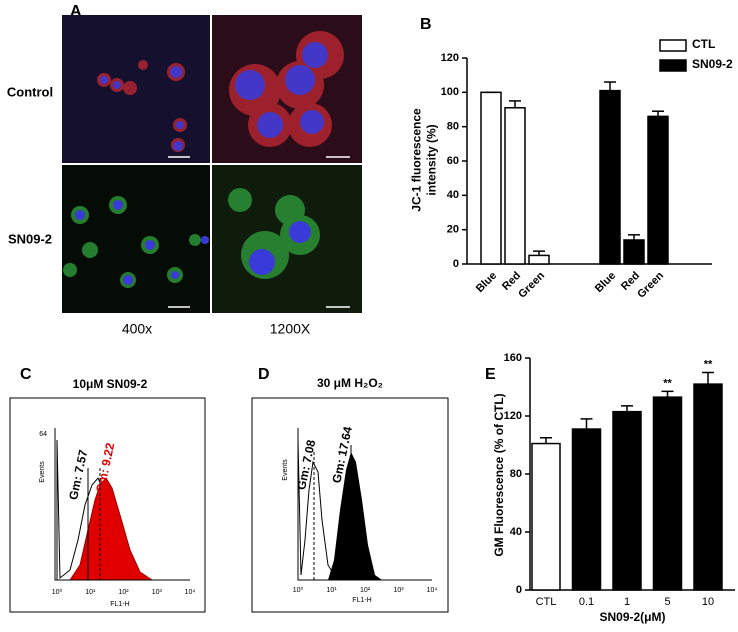 The height and width of the screenshot is (632, 738). What do you see at coordinates (30, 91) in the screenshot?
I see `row-label: Control` at bounding box center [30, 91].